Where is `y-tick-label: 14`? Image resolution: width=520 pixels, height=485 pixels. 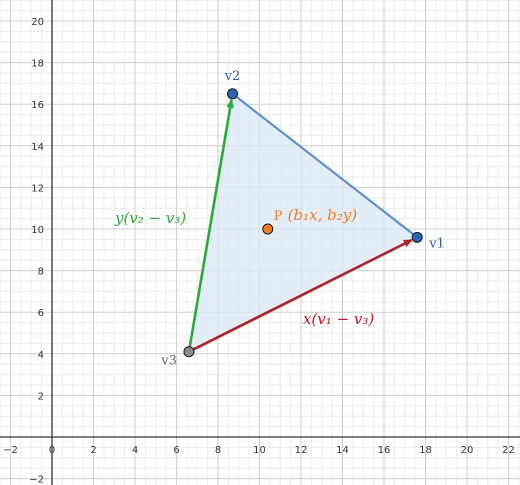
y-tick-label: 14 is located at coordinates (37, 147).